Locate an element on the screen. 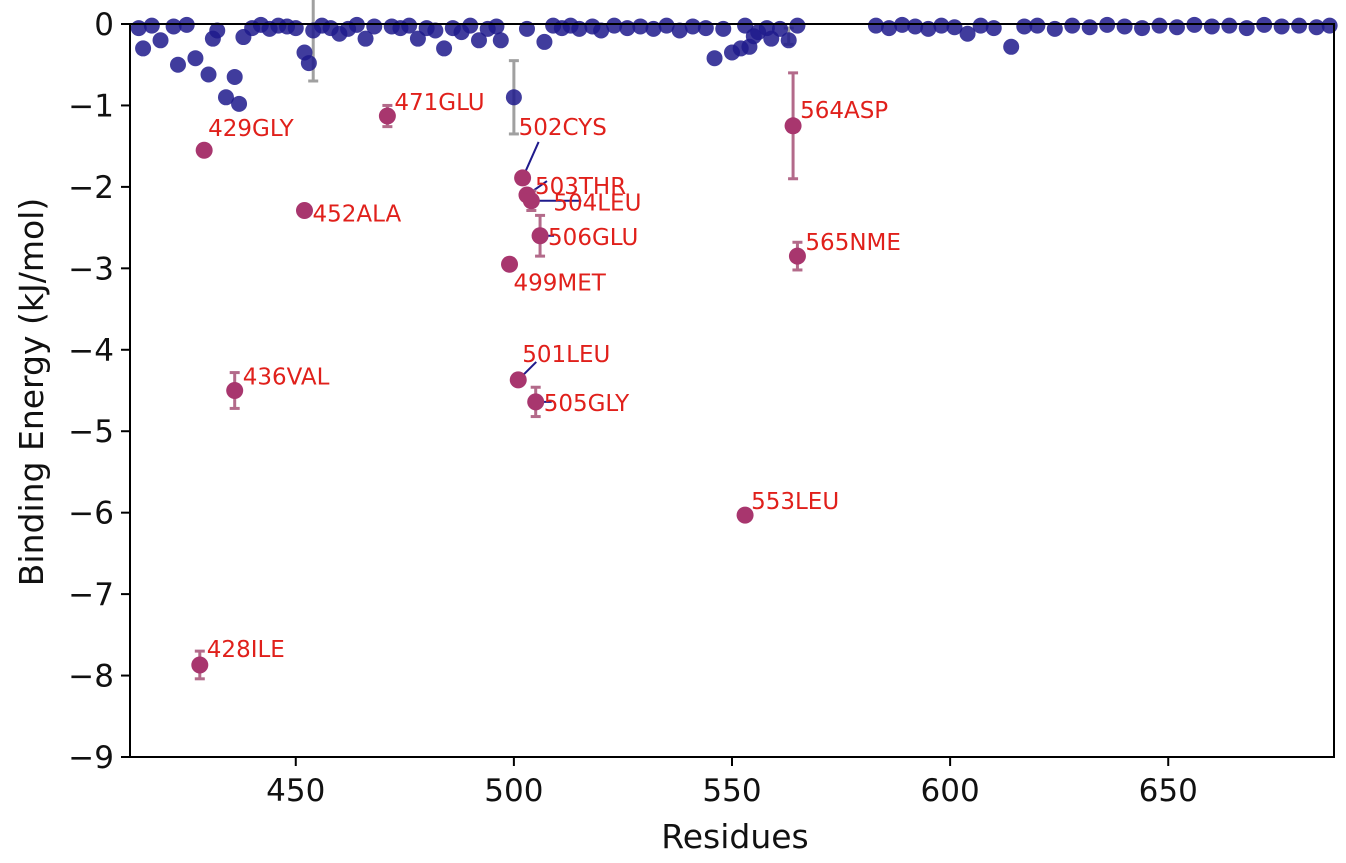 The height and width of the screenshot is (863, 1346). residue-label: 429GLY is located at coordinates (251, 129).